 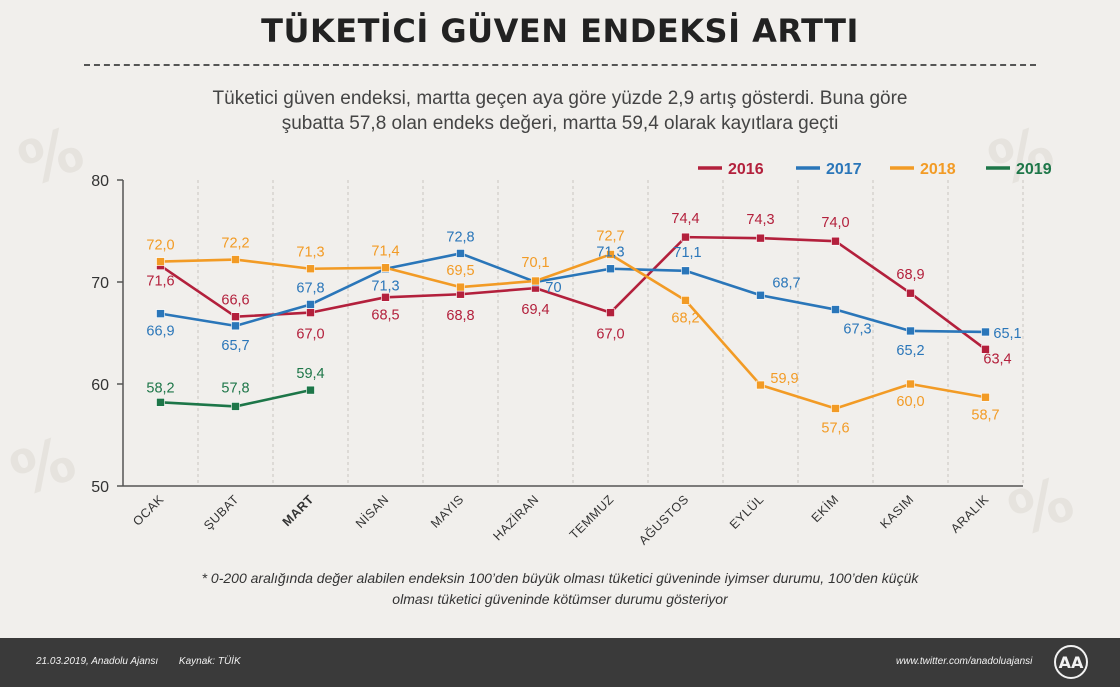 I want to click on data-label-2017-ocak: 66,9, so click(x=160, y=332).